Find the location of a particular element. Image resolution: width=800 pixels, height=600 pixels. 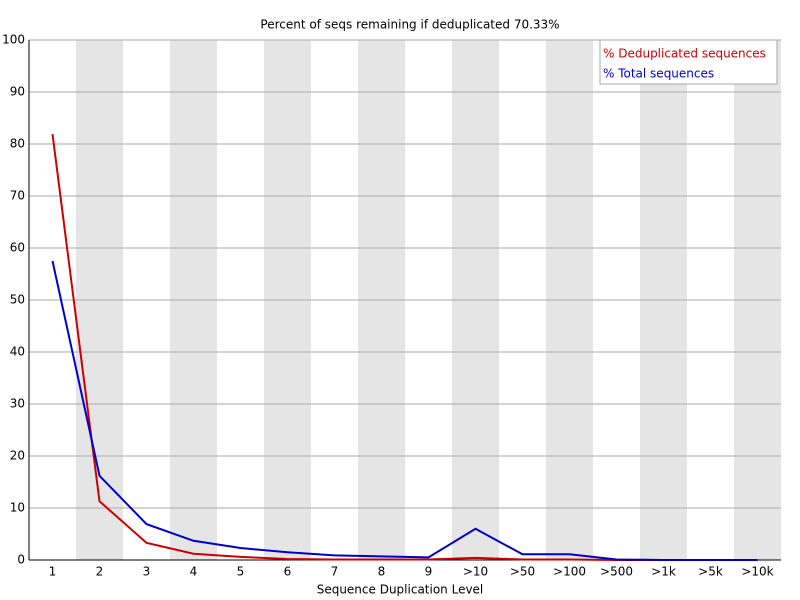

y-tick-label: 90 is located at coordinates (17, 92).